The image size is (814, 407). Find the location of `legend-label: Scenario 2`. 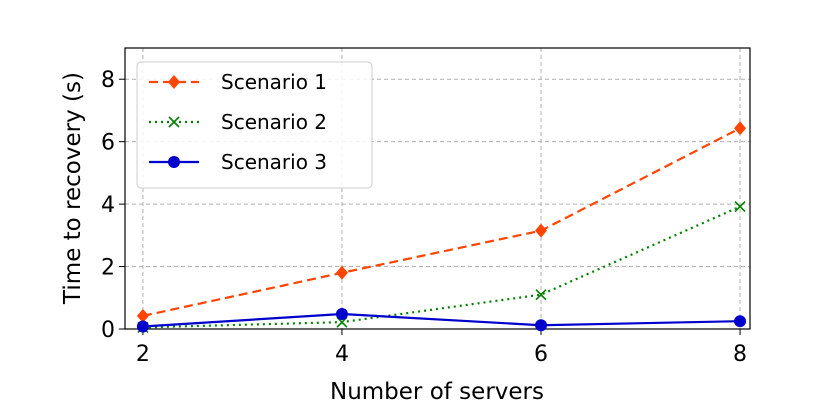

legend-label: Scenario 2 is located at coordinates (274, 122).